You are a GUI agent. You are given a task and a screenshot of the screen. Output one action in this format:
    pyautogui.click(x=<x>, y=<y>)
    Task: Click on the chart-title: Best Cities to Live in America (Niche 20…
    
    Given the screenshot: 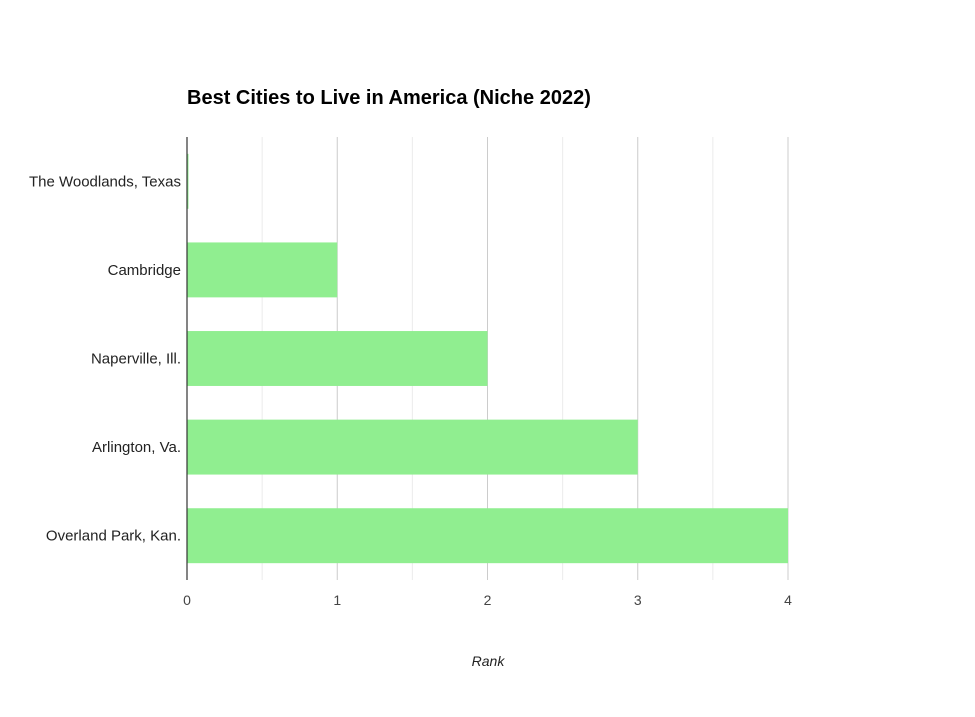 What is the action you would take?
    pyautogui.click(x=389, y=98)
    